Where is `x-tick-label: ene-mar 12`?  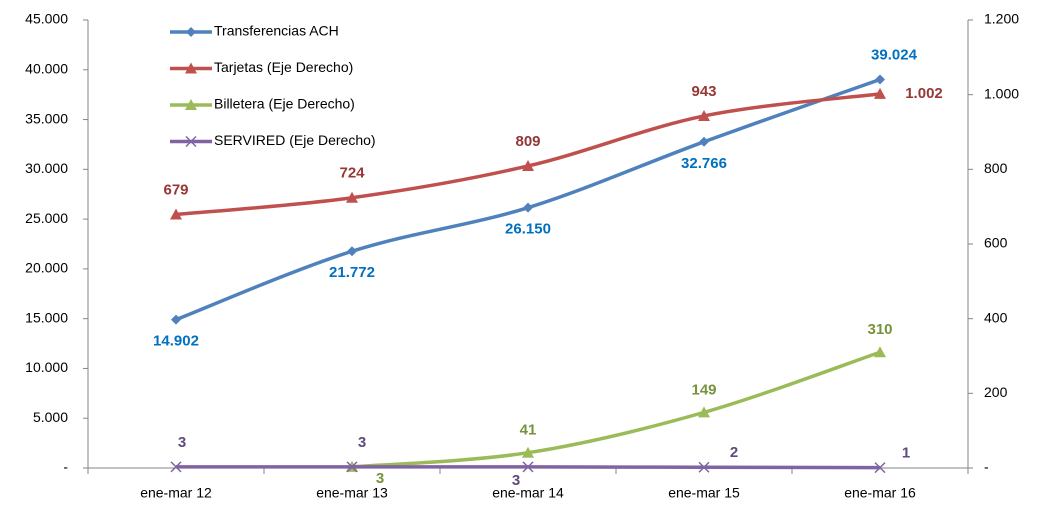 x-tick-label: ene-mar 12 is located at coordinates (176, 493).